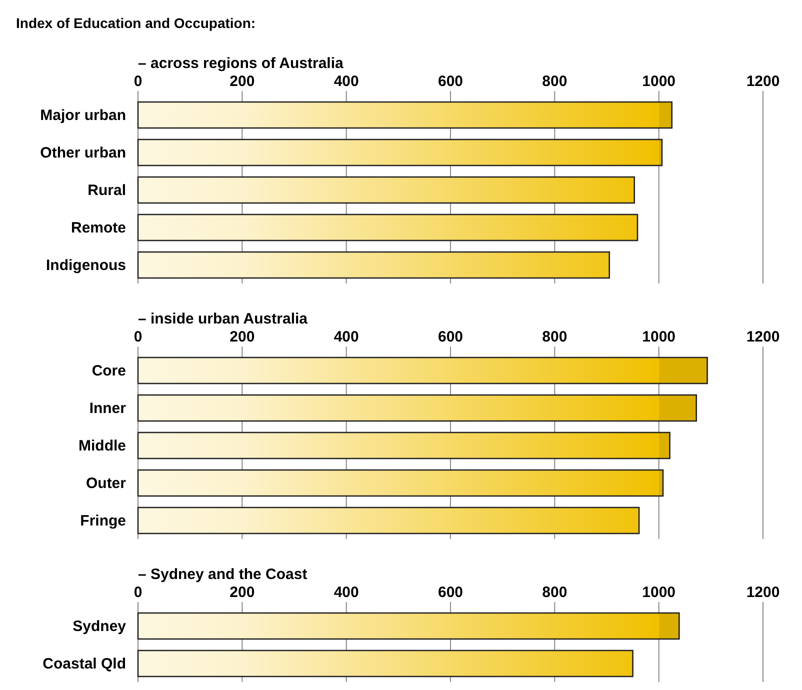 The height and width of the screenshot is (690, 802). Describe the element at coordinates (107, 408) in the screenshot. I see `y-tick-label: Inner` at that location.